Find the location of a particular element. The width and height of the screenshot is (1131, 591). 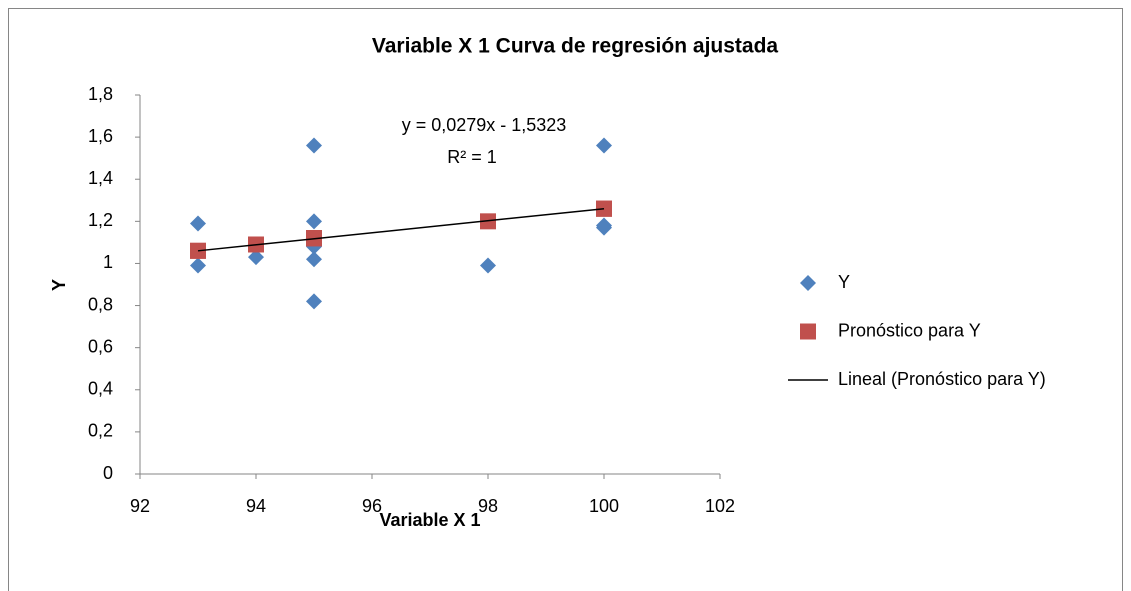

legend-label: Lineal (Pronóstico para Y) is located at coordinates (942, 379).